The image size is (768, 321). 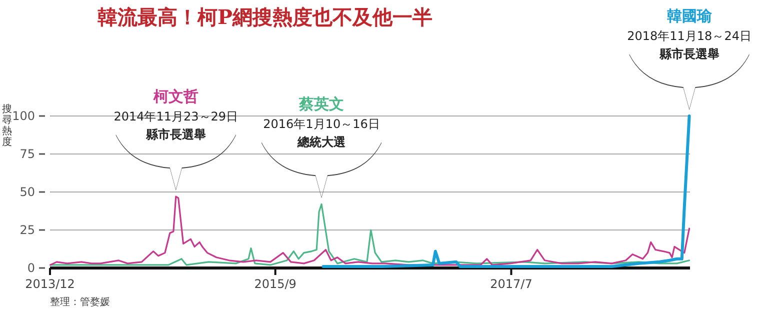 What do you see at coordinates (27, 230) in the screenshot?
I see `y-tick-label: 25` at bounding box center [27, 230].